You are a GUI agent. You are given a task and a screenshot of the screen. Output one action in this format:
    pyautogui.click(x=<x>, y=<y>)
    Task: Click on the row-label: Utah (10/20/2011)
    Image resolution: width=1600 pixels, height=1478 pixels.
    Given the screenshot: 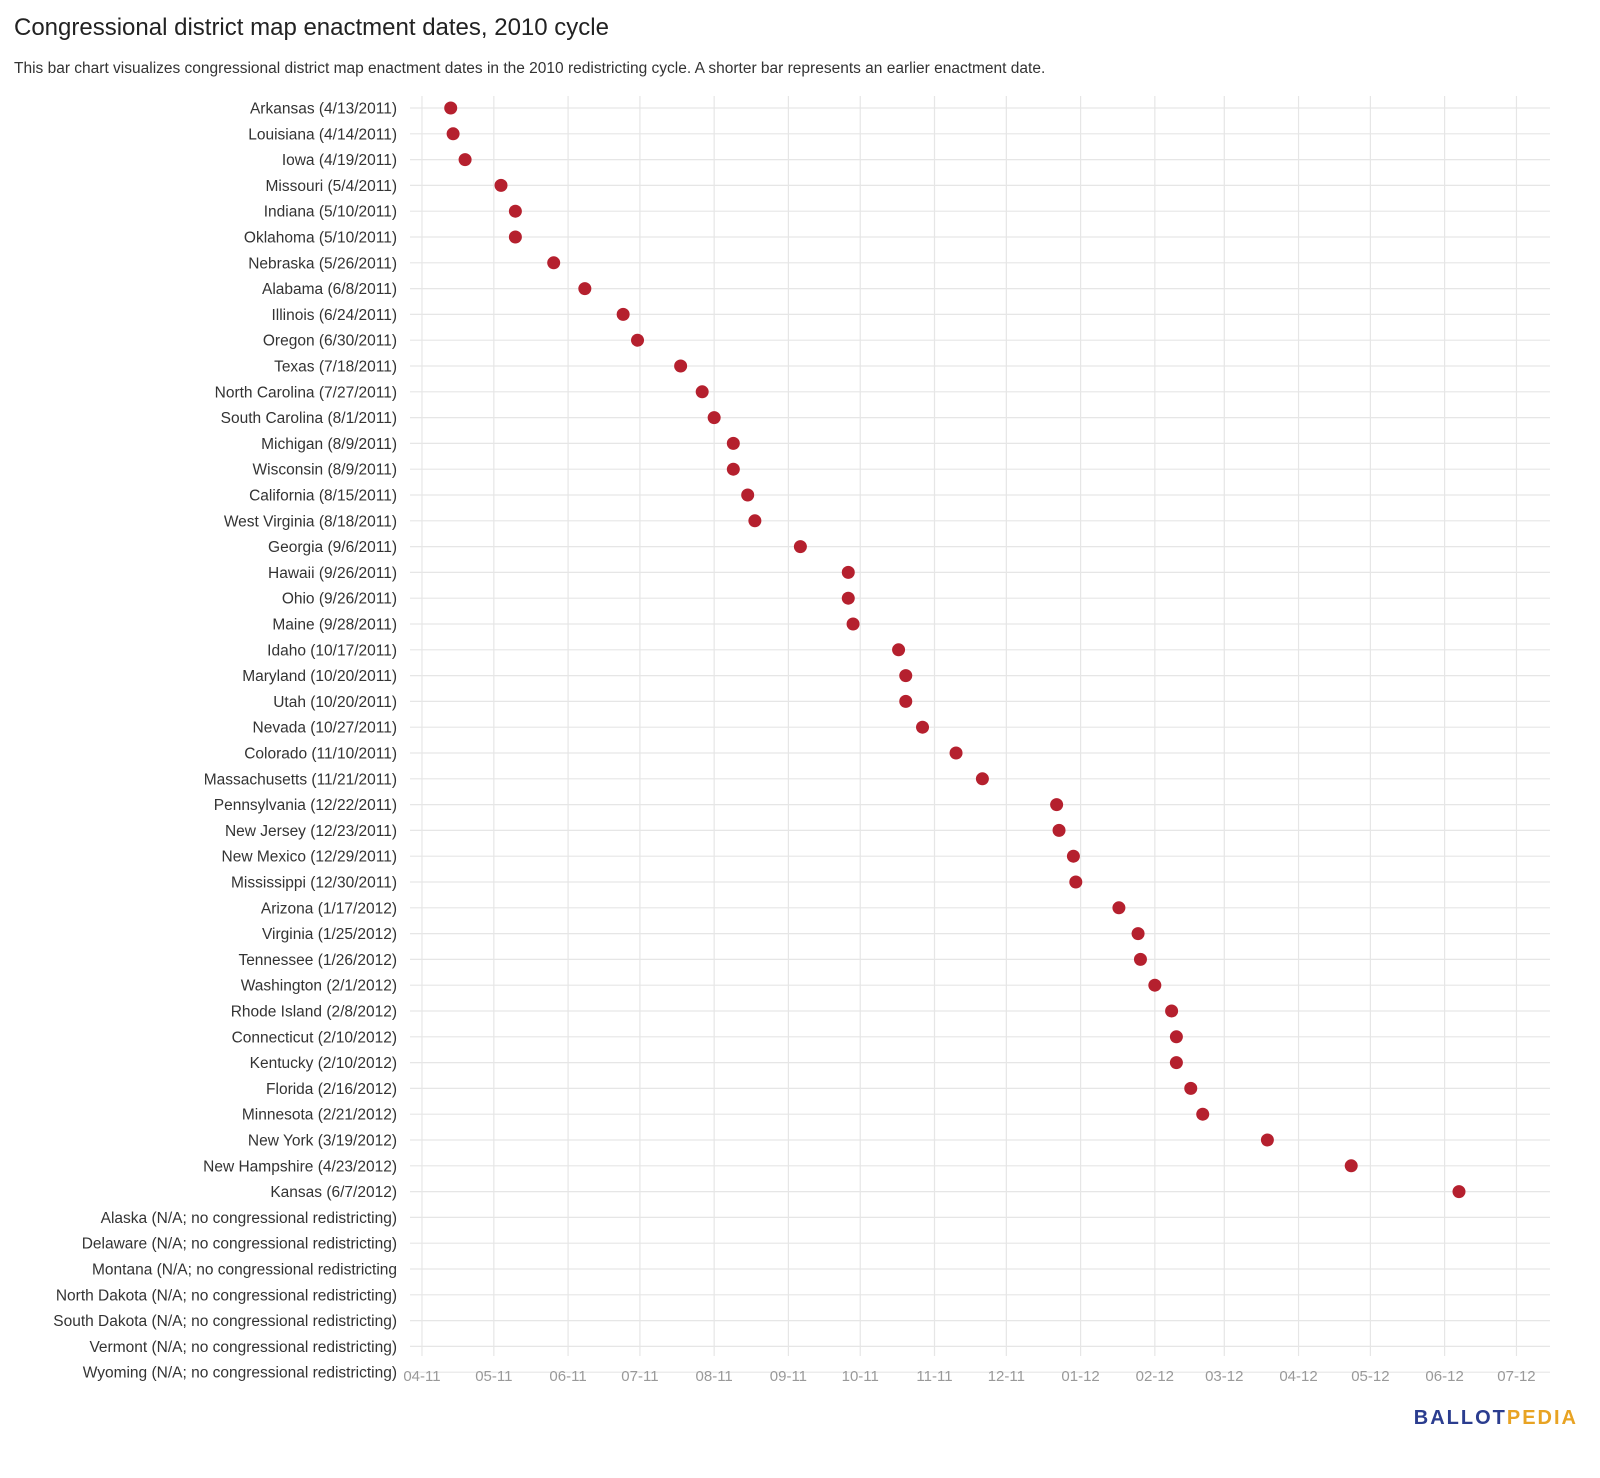 What is the action you would take?
    pyautogui.click(x=335, y=702)
    